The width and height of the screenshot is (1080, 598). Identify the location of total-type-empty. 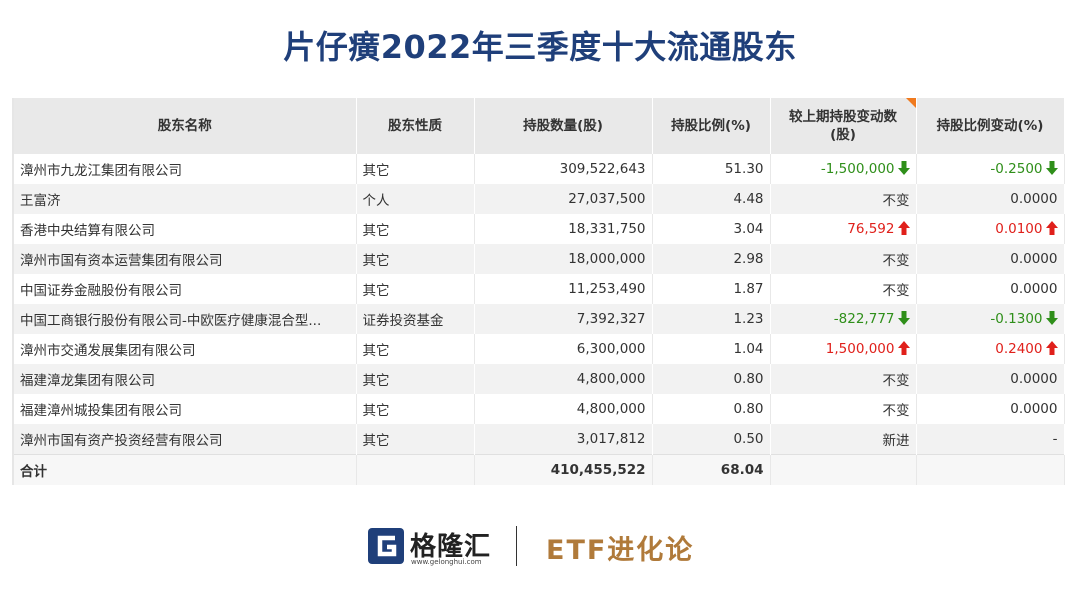
(415, 469).